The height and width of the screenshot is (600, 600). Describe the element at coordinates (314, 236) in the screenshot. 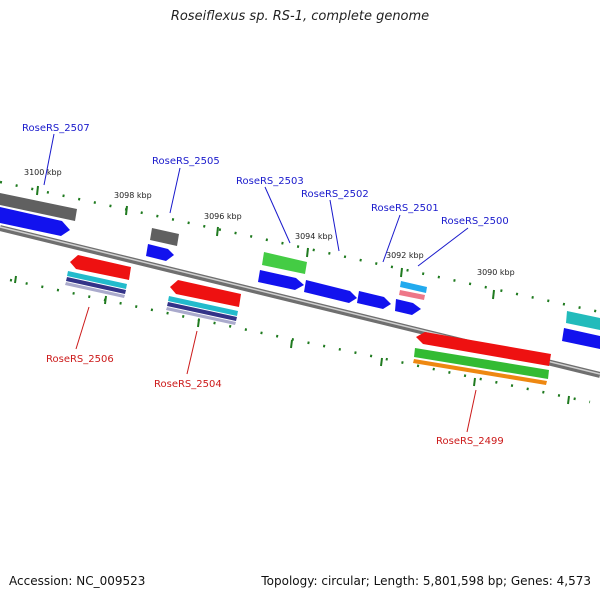

I see `scale-label: 3094 kbp` at that location.